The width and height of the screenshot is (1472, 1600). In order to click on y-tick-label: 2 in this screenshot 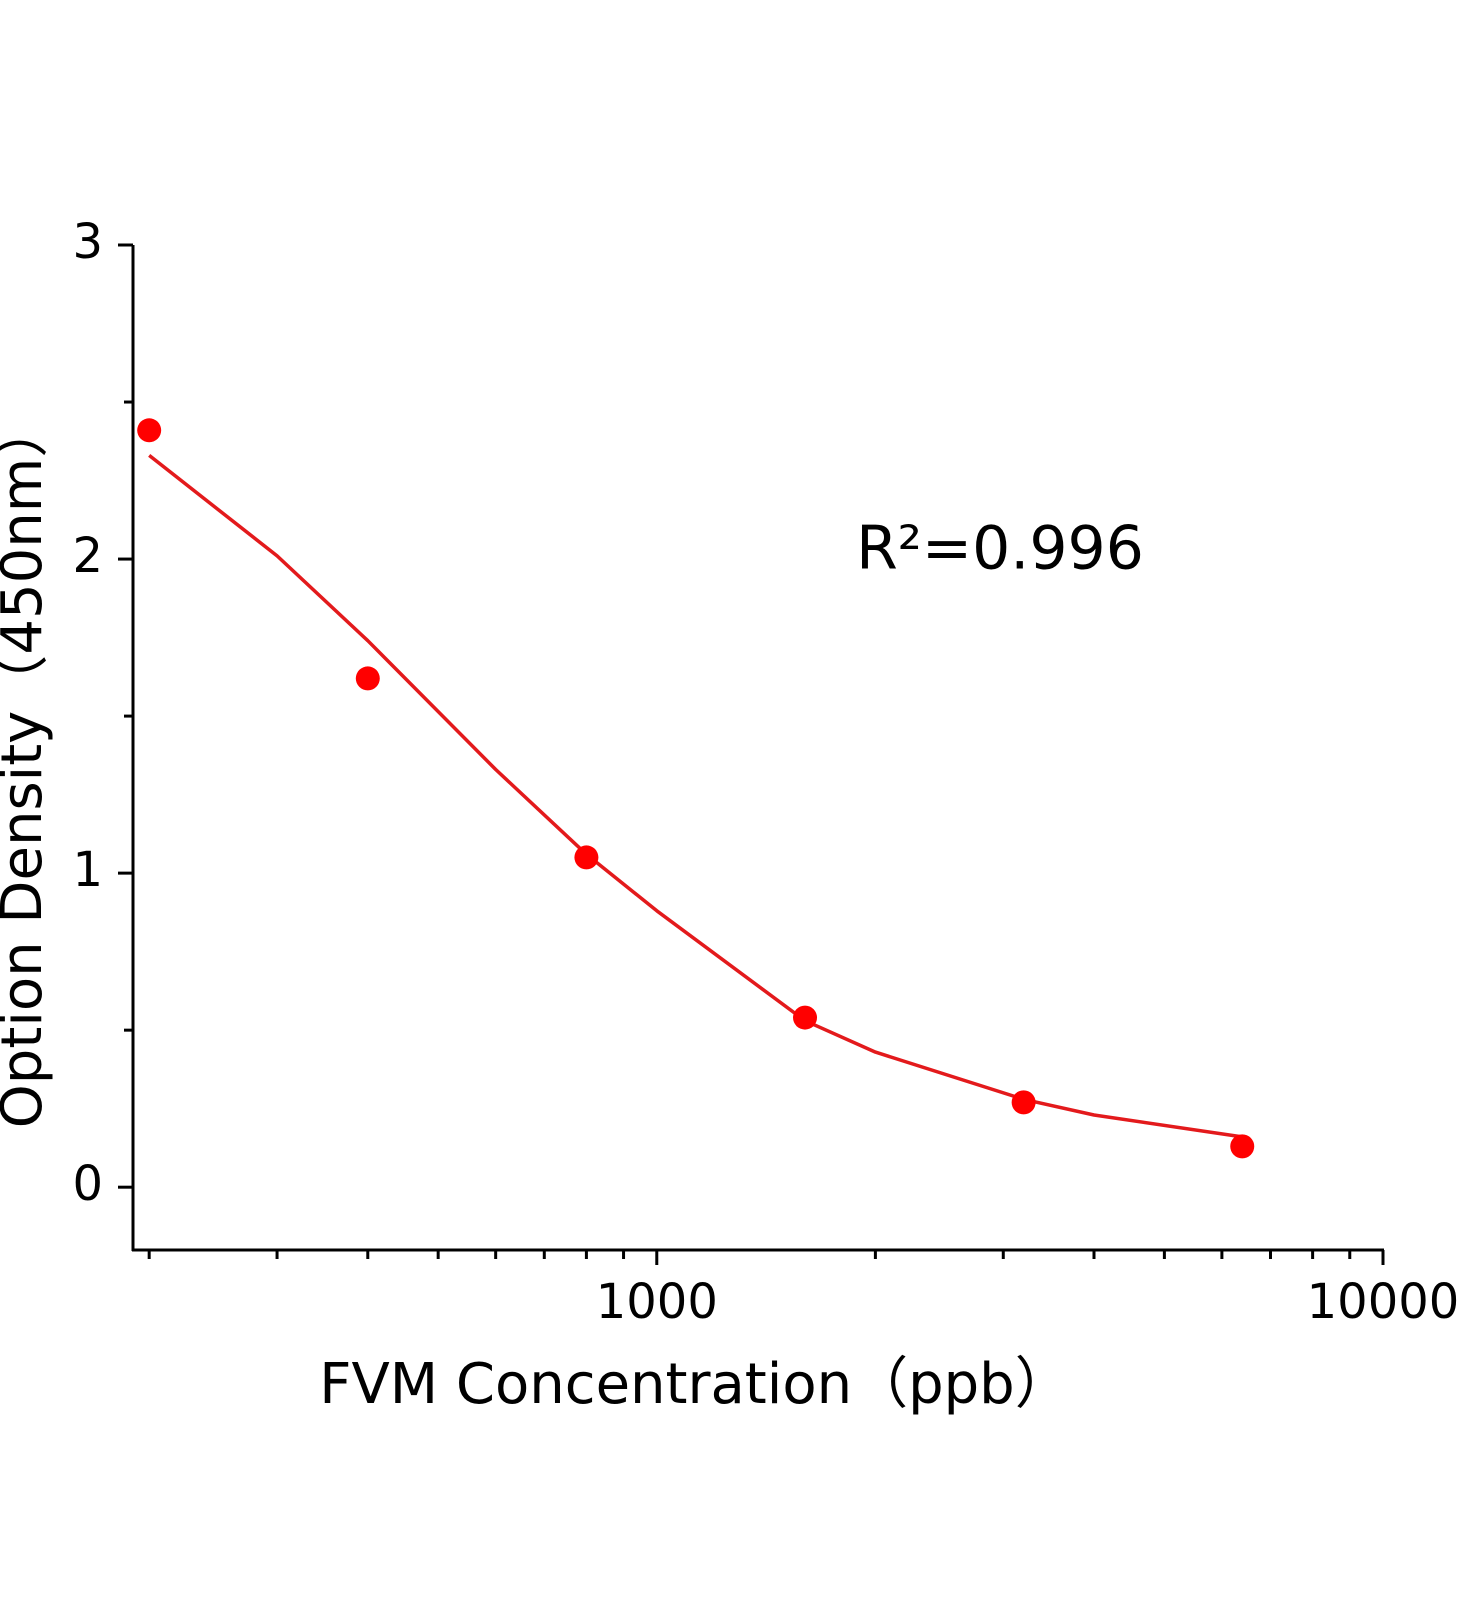, I will do `click(87, 556)`.